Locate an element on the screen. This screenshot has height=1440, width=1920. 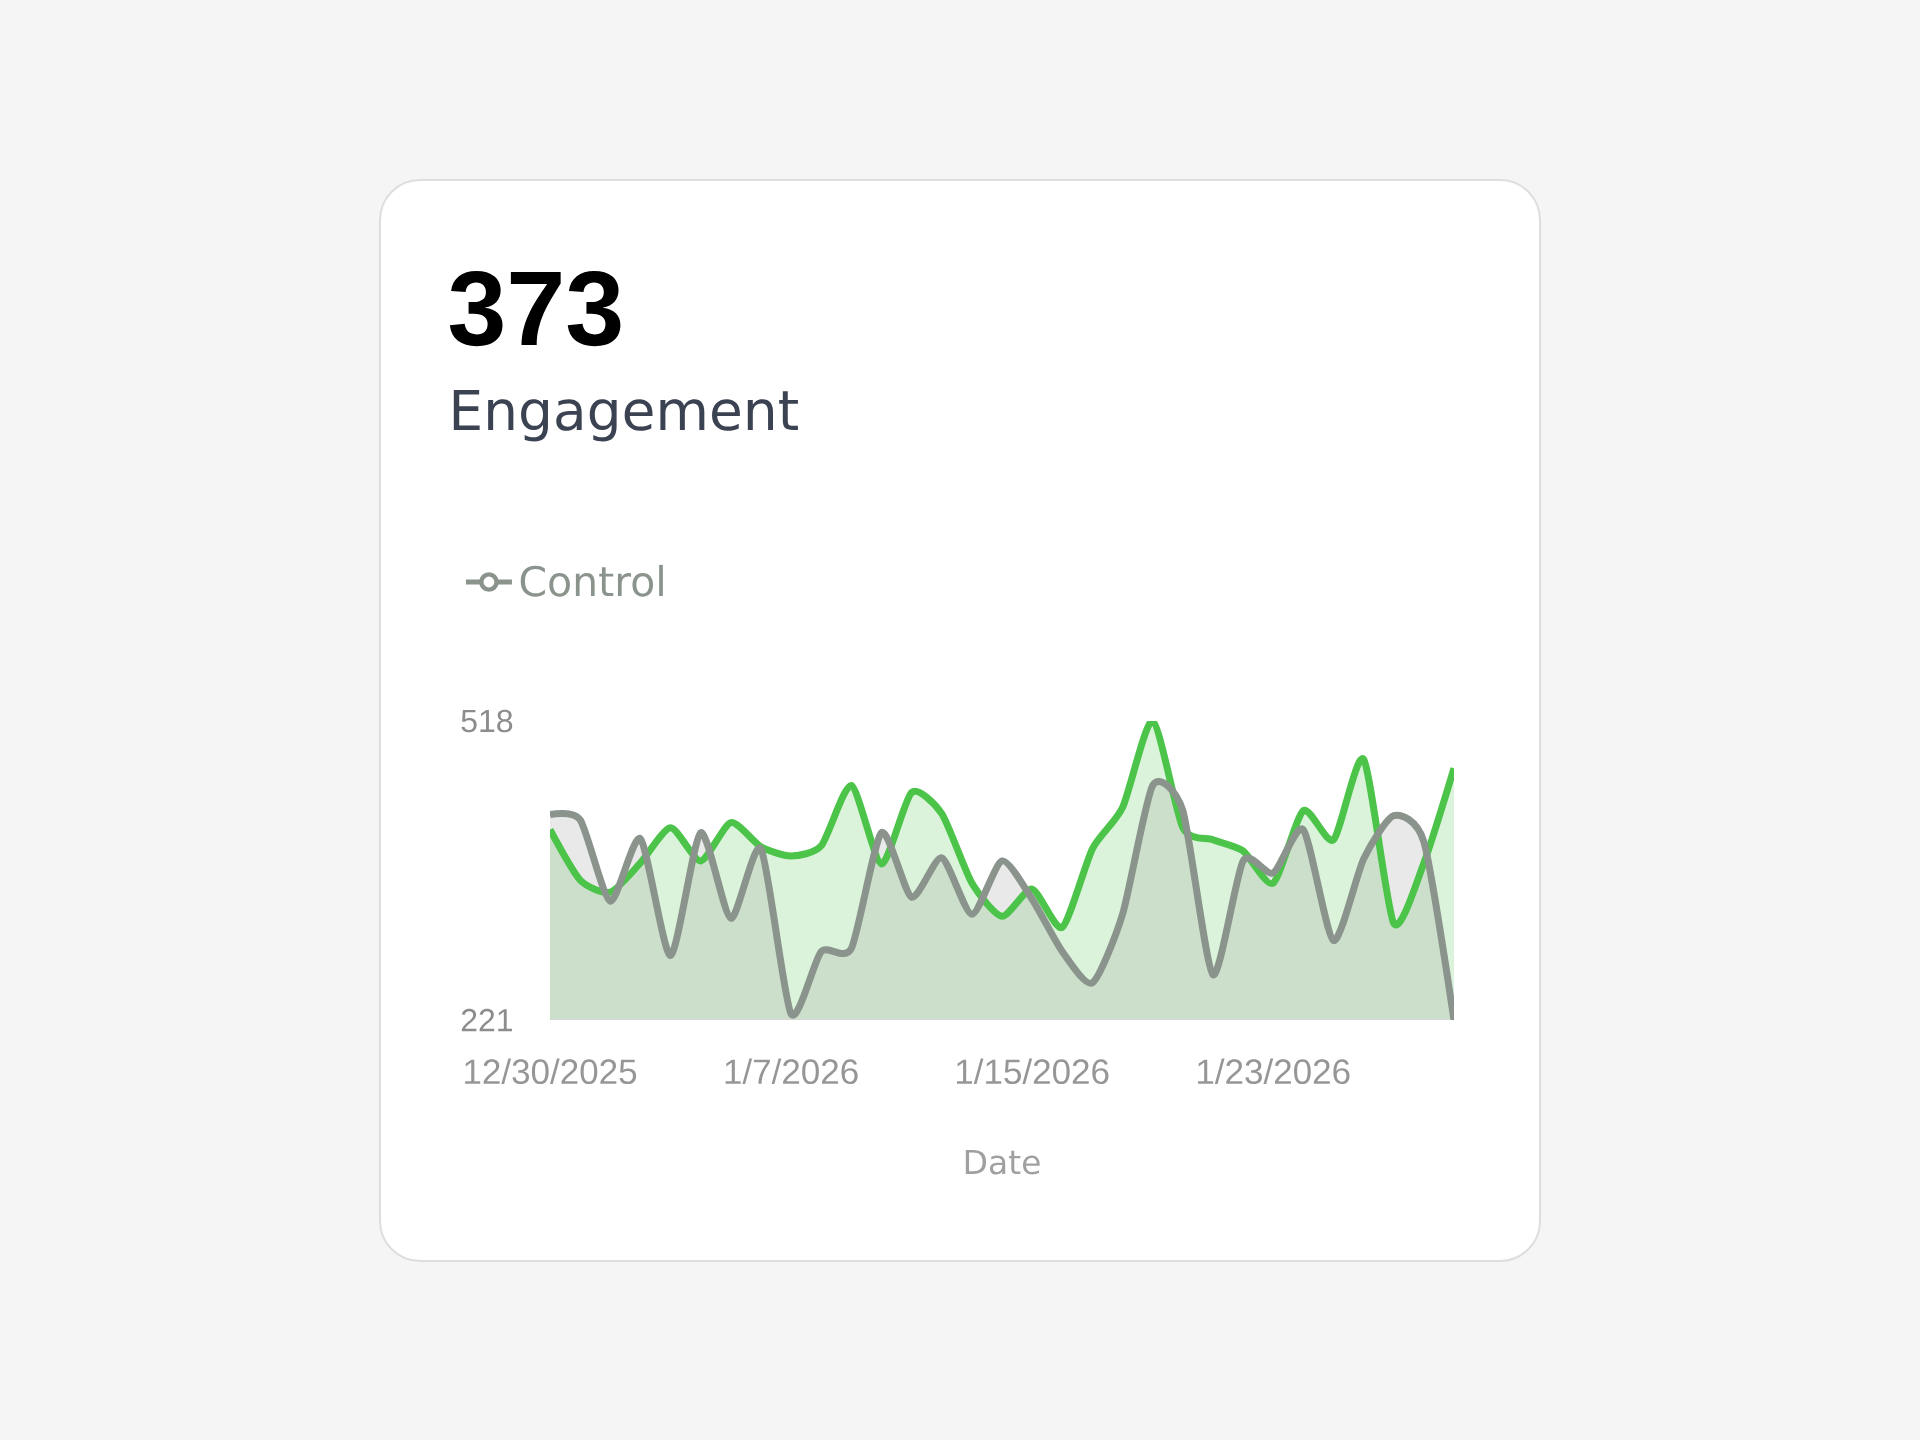
y-tick-label: 518 is located at coordinates (487, 721).